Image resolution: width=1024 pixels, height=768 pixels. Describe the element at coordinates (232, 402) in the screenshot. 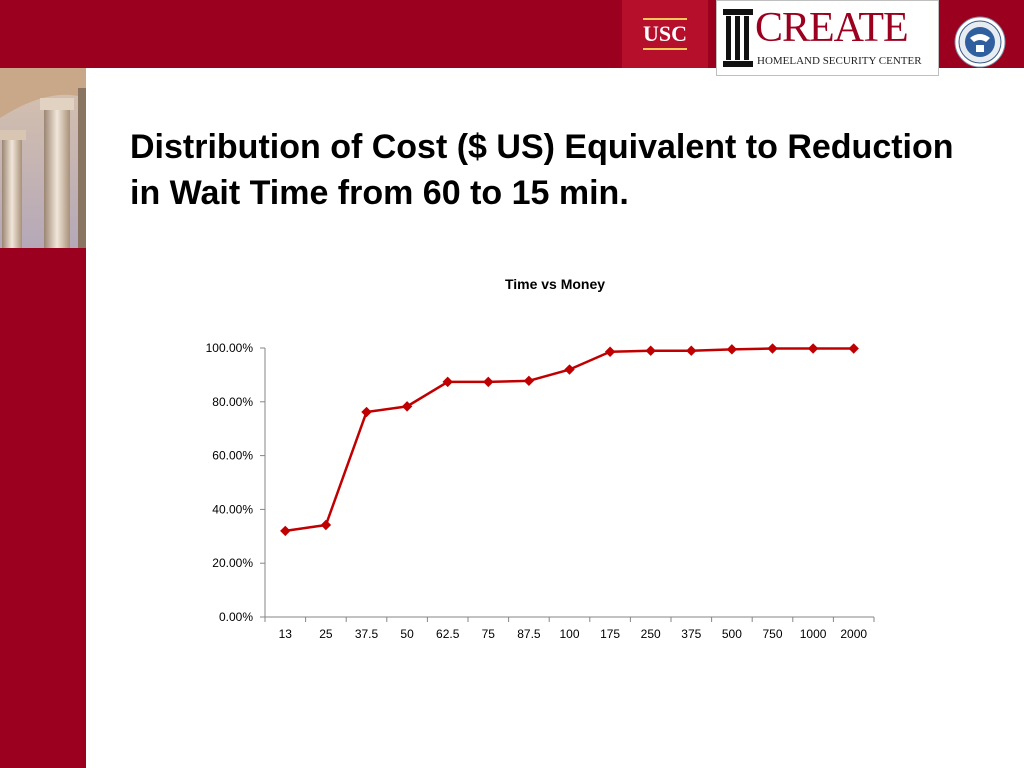

I see `y-tick-label: 80.00%` at that location.